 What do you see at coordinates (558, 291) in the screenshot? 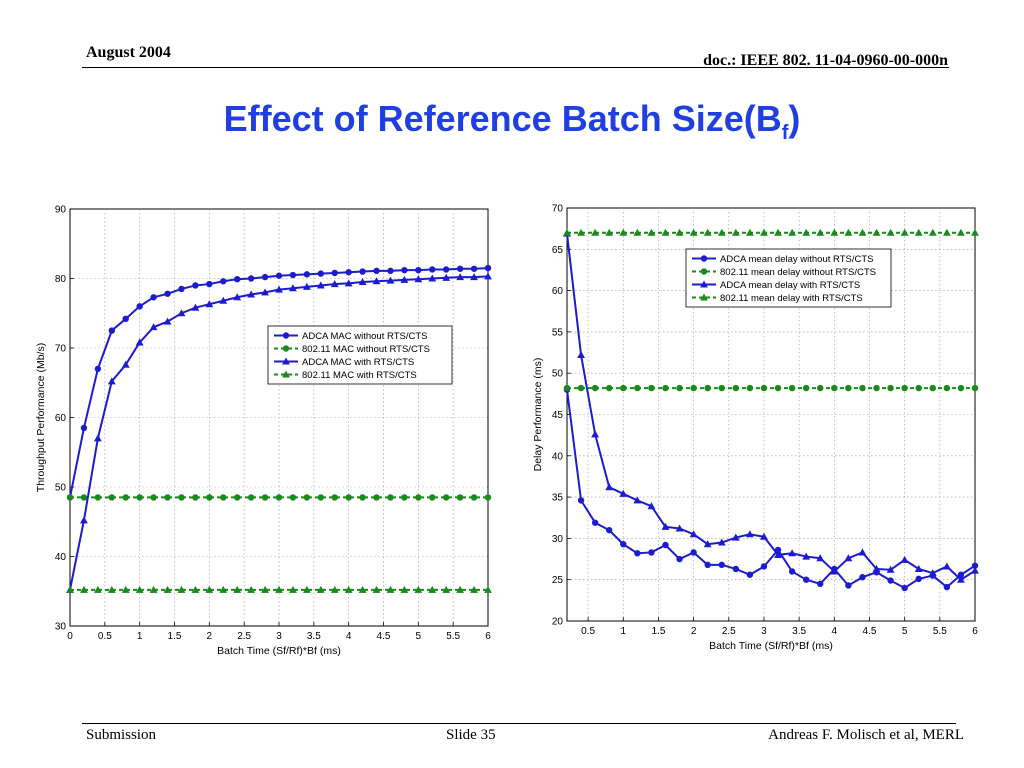
I see `y-tick-label: 60` at bounding box center [558, 291].